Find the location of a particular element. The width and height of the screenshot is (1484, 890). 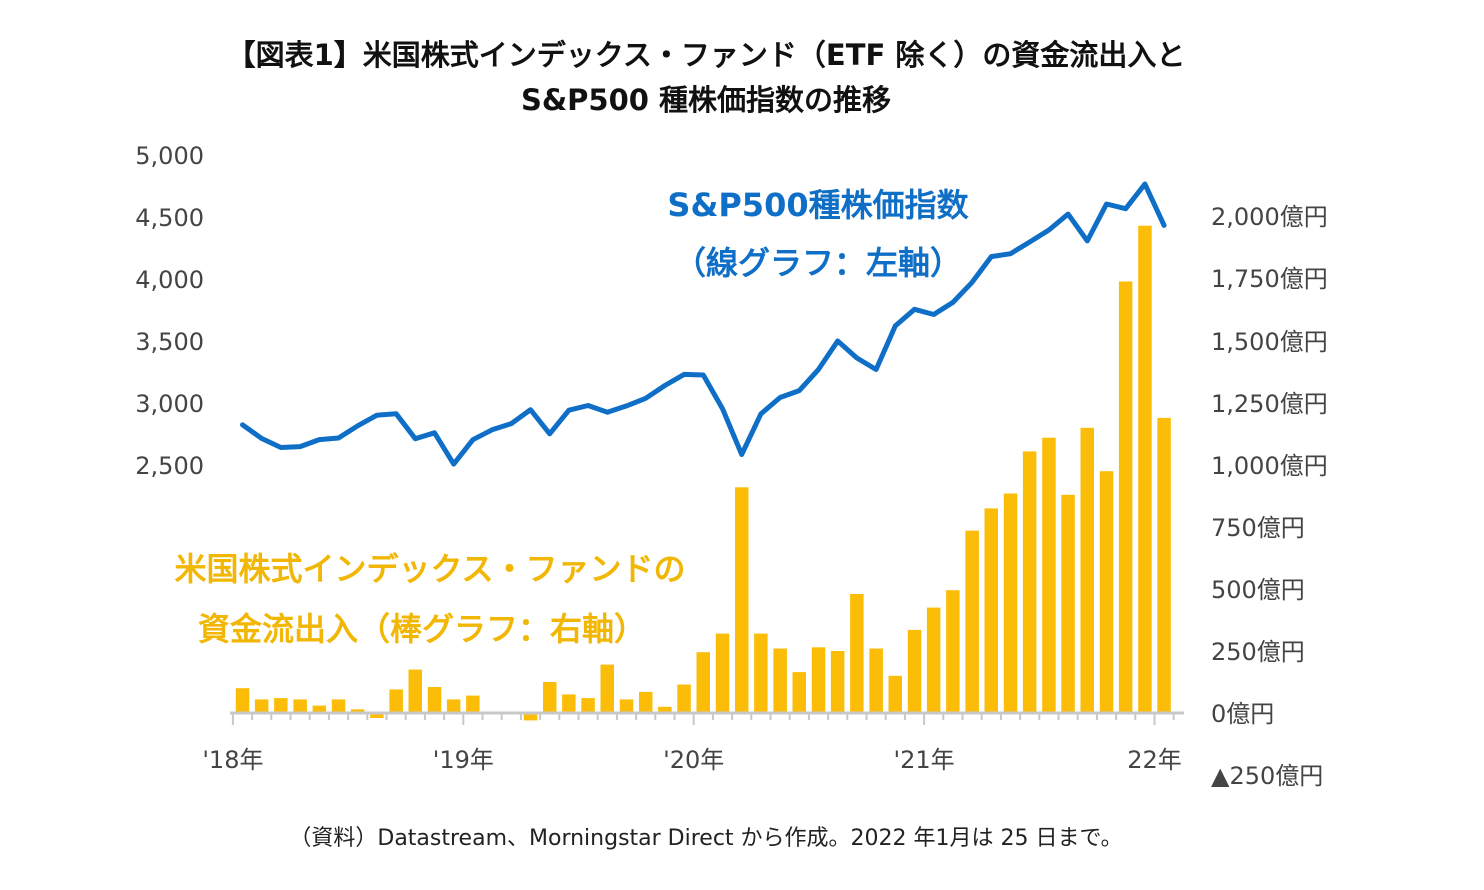

x-tick-label: 22年 is located at coordinates (1154, 760).